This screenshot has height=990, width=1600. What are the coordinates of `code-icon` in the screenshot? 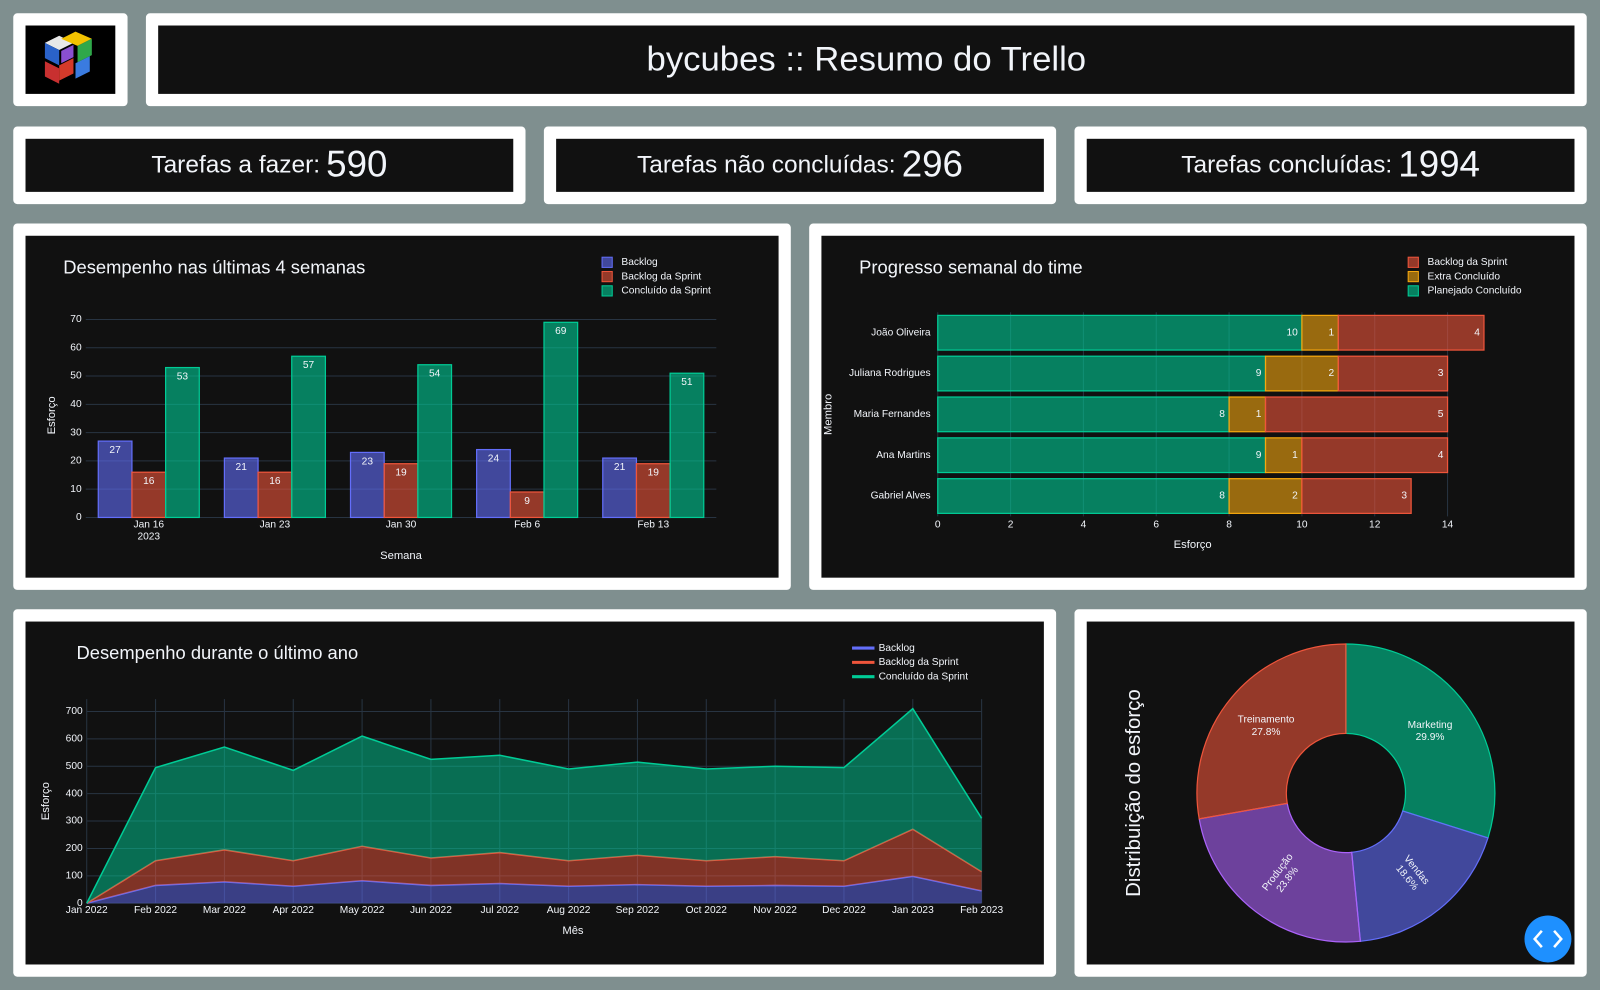 It's located at (1558, 938).